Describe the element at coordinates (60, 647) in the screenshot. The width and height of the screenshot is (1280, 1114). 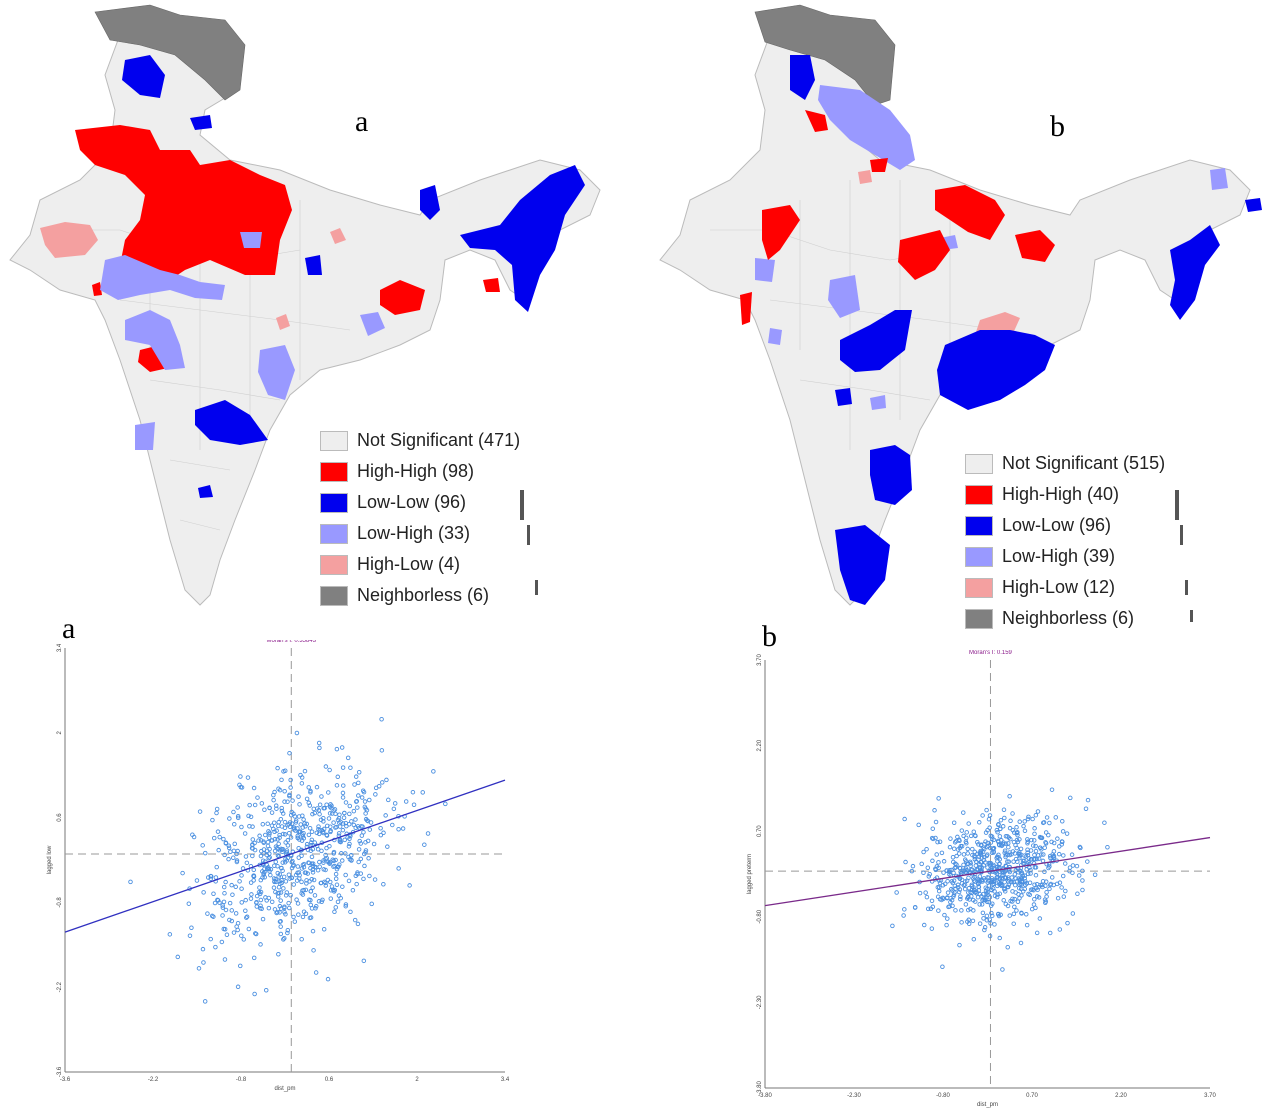
I see `y-tick-label: 3.4` at that location.